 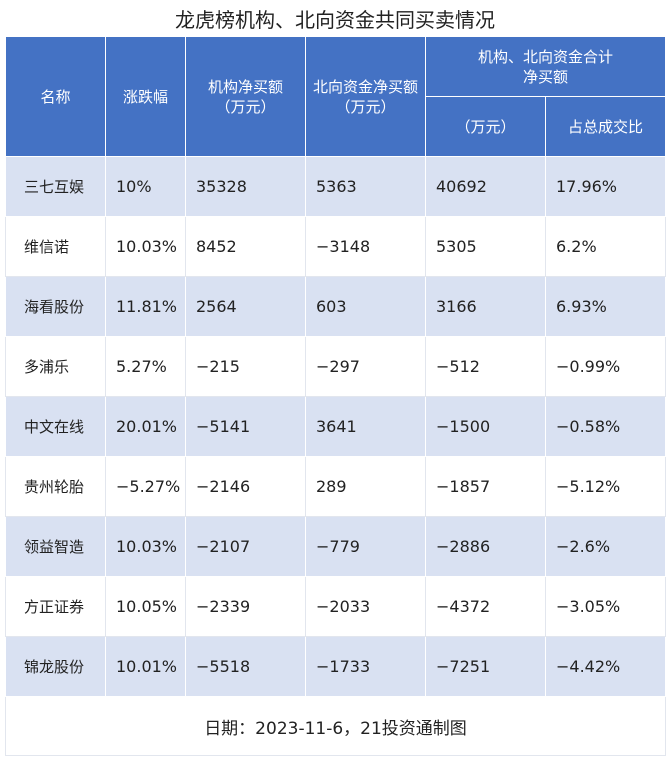 What do you see at coordinates (365, 486) in the screenshot?
I see `cell-north: 289` at bounding box center [365, 486].